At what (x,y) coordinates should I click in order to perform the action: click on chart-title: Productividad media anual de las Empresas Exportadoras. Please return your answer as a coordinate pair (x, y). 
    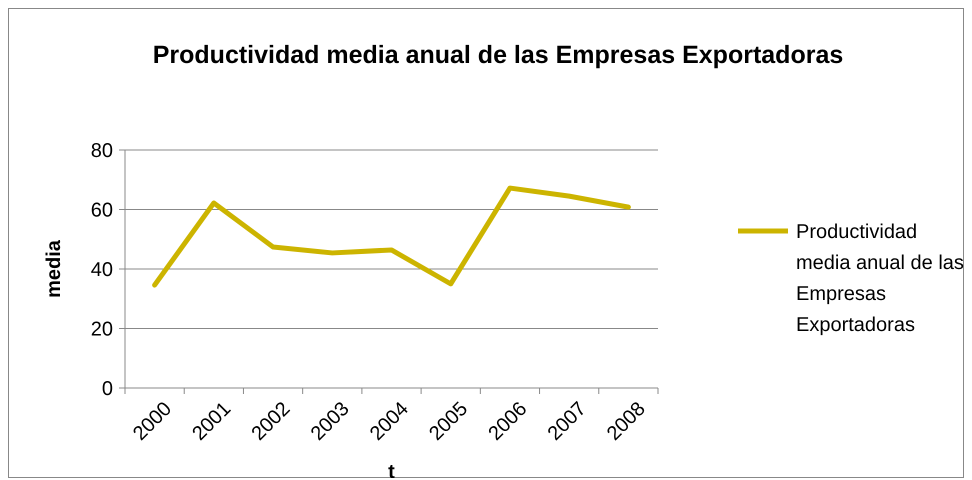
    Looking at the image, I should click on (498, 55).